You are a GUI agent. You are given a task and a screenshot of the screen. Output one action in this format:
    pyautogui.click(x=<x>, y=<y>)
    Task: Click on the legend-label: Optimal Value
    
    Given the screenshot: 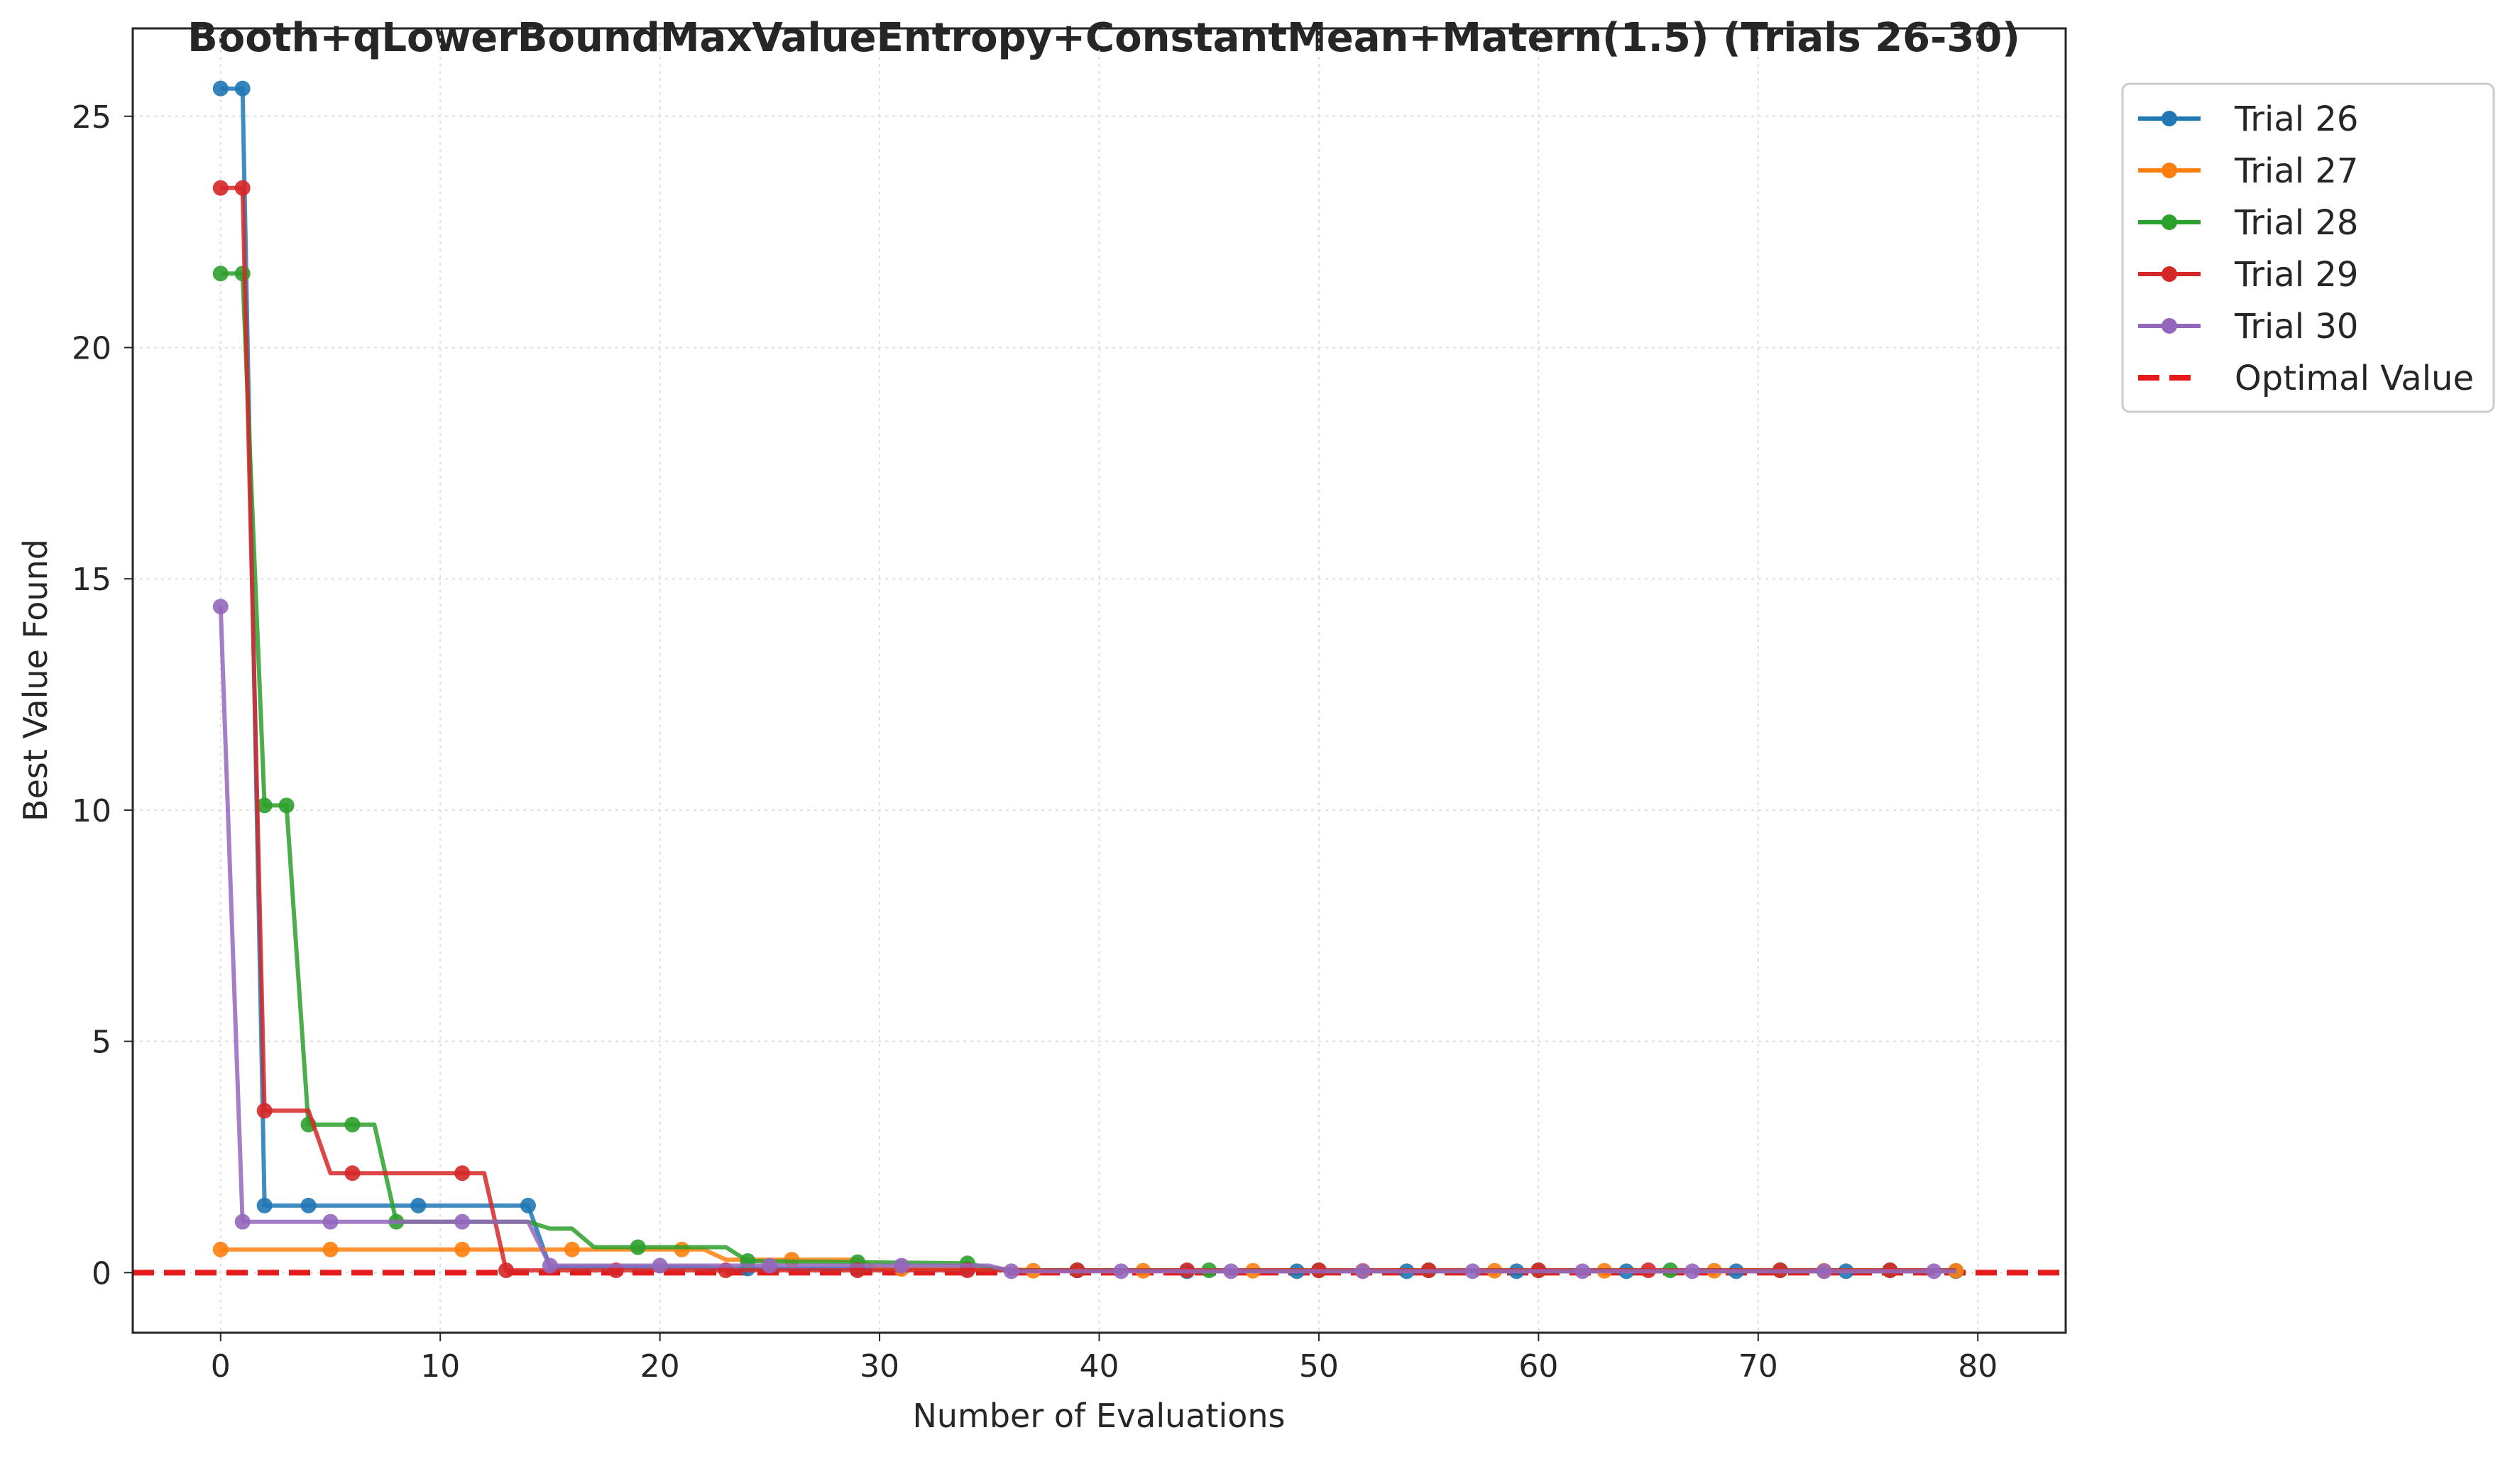 What is the action you would take?
    pyautogui.click(x=2355, y=379)
    